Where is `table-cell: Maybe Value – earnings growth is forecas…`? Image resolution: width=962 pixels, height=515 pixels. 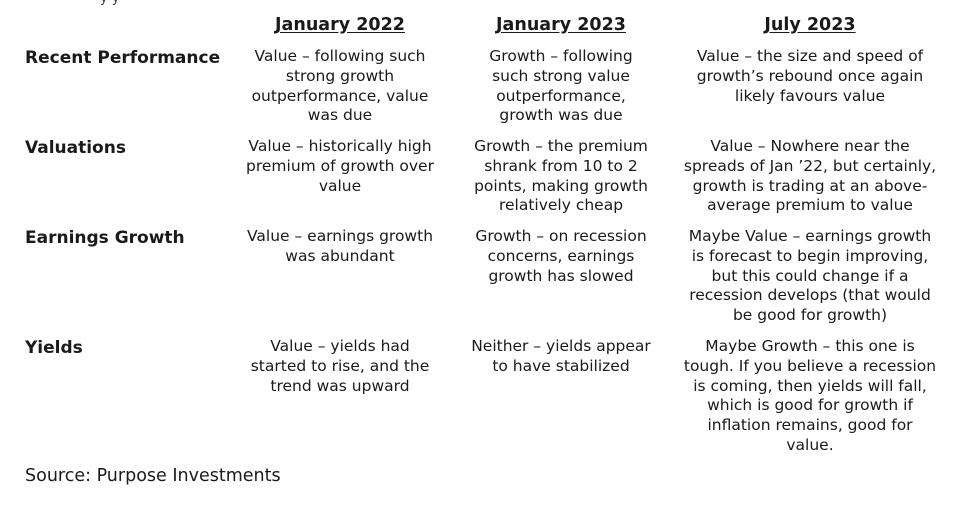 table-cell: Maybe Value – earnings growth is forecas… is located at coordinates (810, 276).